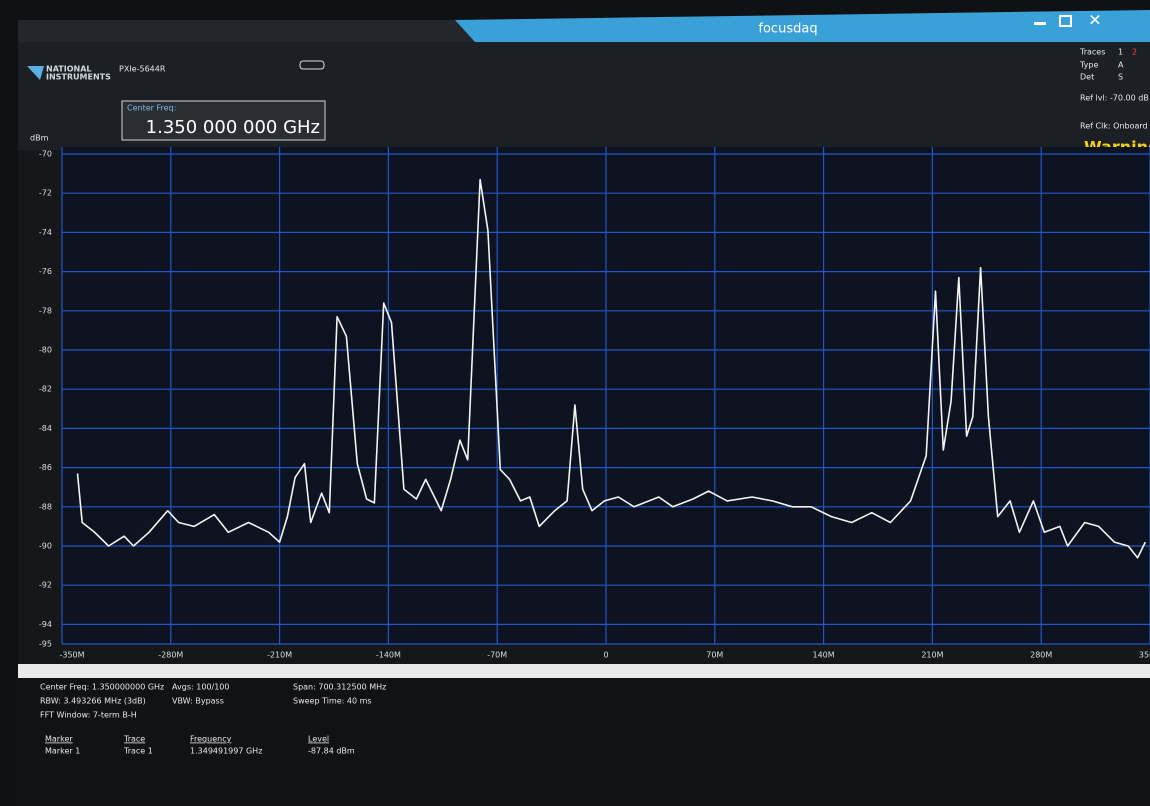  Describe the element at coordinates (1114, 126) in the screenshot. I see `ref-clock: Ref Clk: Onboard` at that location.